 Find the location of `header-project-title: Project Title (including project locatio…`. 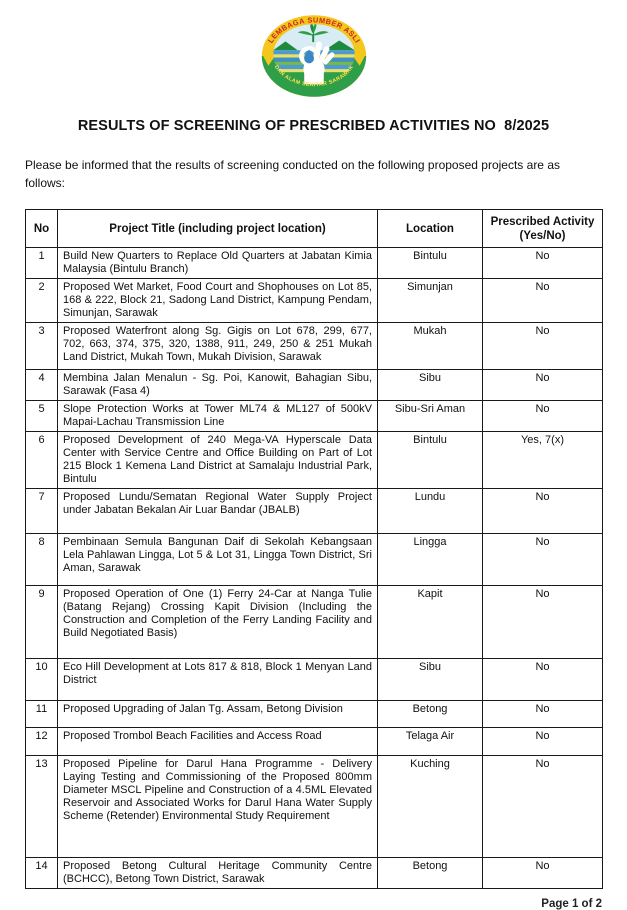

header-project-title: Project Title (including project locatio… is located at coordinates (217, 228).